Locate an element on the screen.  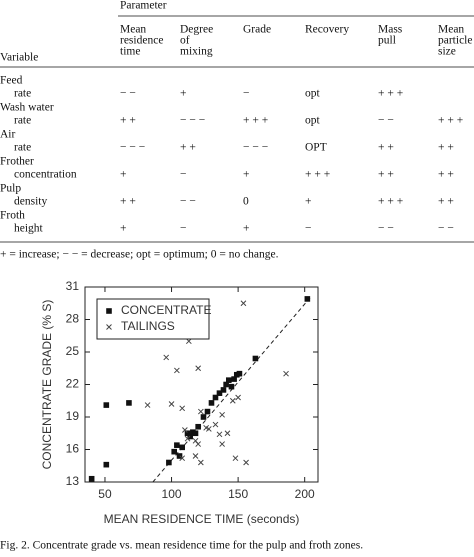
column-header: residence is located at coordinates (141, 41).